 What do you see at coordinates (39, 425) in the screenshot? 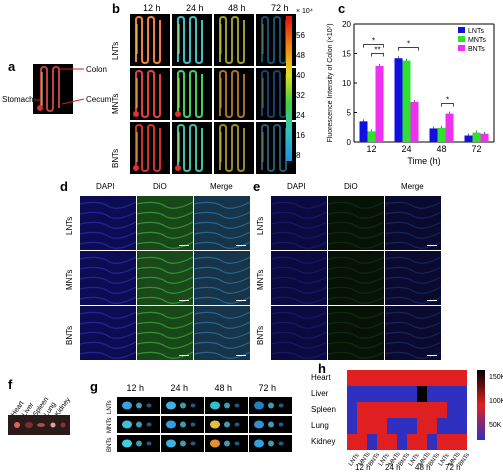
I see `panel-f-image` at bounding box center [39, 425].